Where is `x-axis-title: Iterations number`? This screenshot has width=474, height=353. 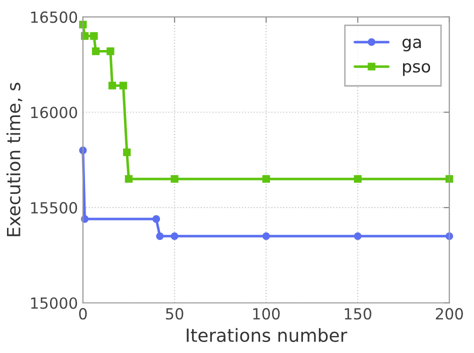
x-axis-title: Iterations number is located at coordinates (267, 335).